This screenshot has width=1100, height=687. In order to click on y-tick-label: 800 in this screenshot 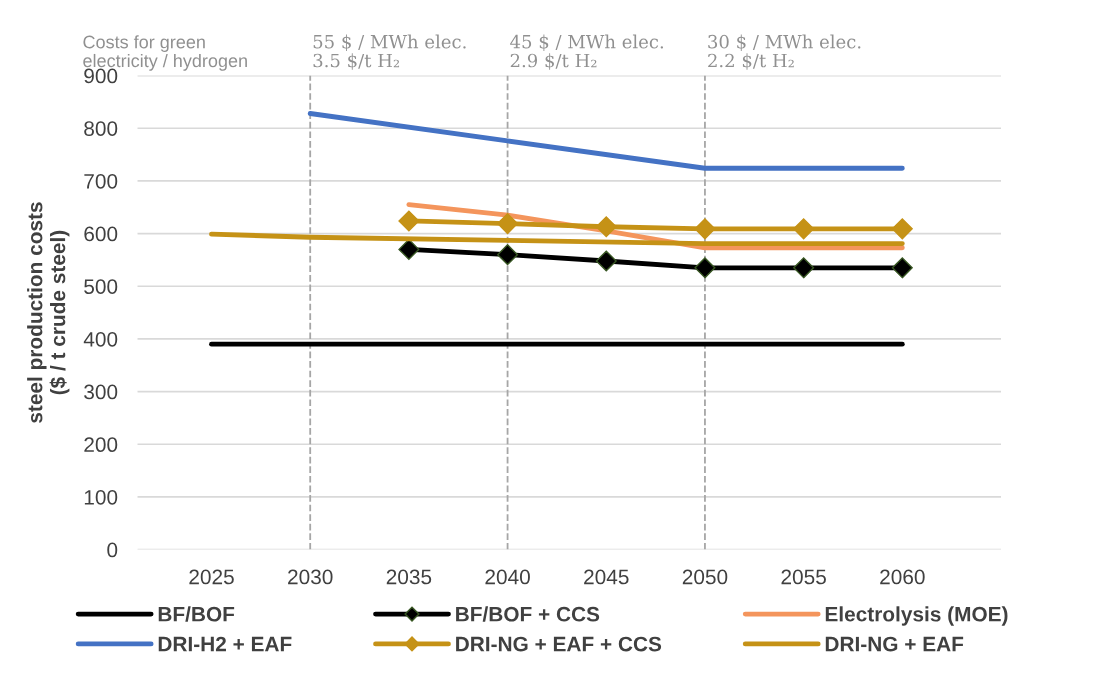, I will do `click(101, 128)`.